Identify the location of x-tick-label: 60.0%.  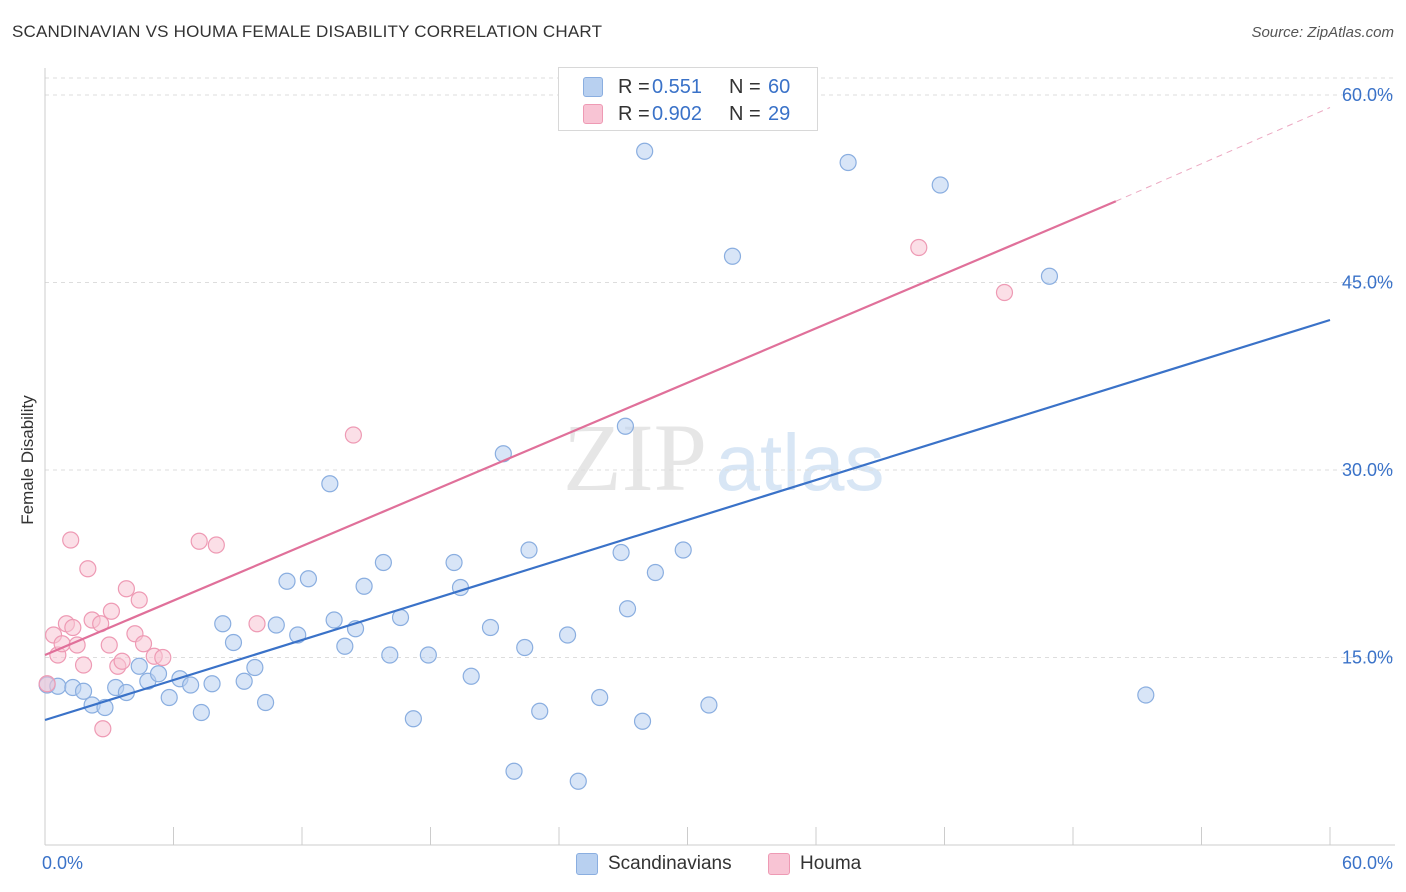
(1367, 863).